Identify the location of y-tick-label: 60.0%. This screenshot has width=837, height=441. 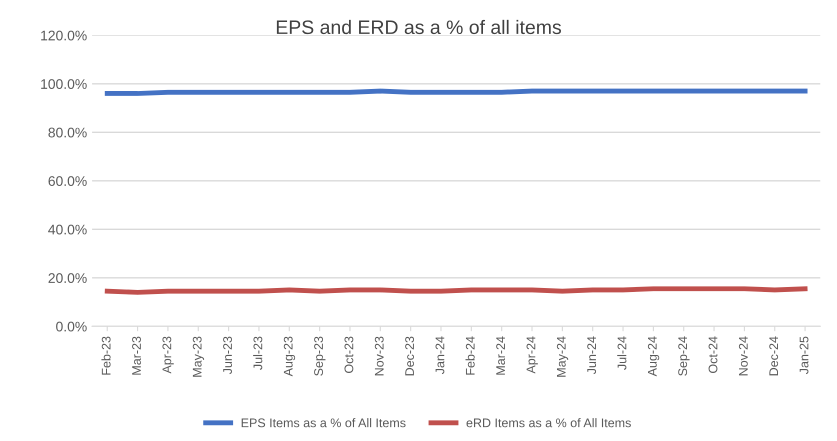
(67, 181).